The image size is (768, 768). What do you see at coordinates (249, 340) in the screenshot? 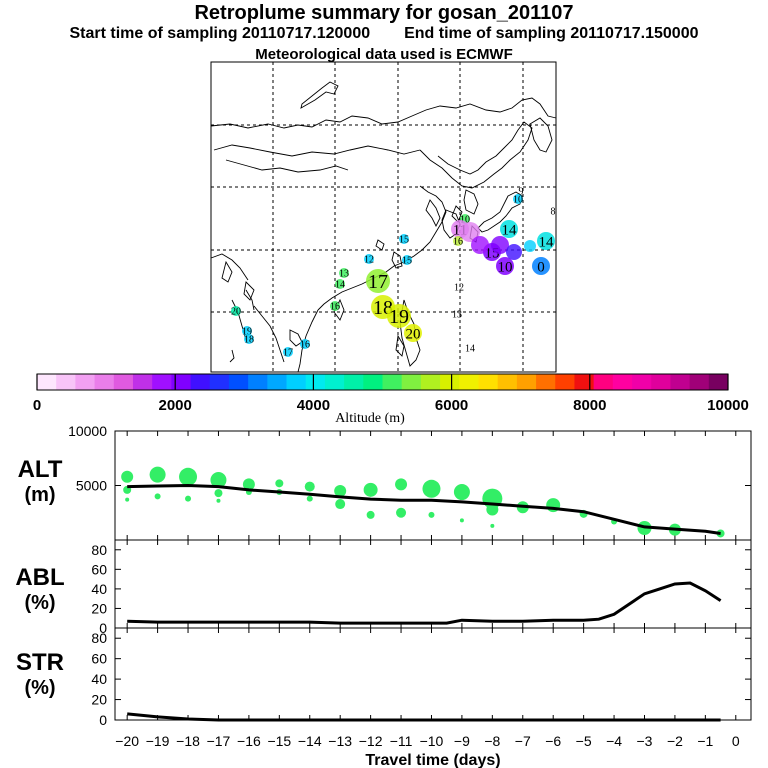
I see `map-cluster-label: 18` at bounding box center [249, 340].